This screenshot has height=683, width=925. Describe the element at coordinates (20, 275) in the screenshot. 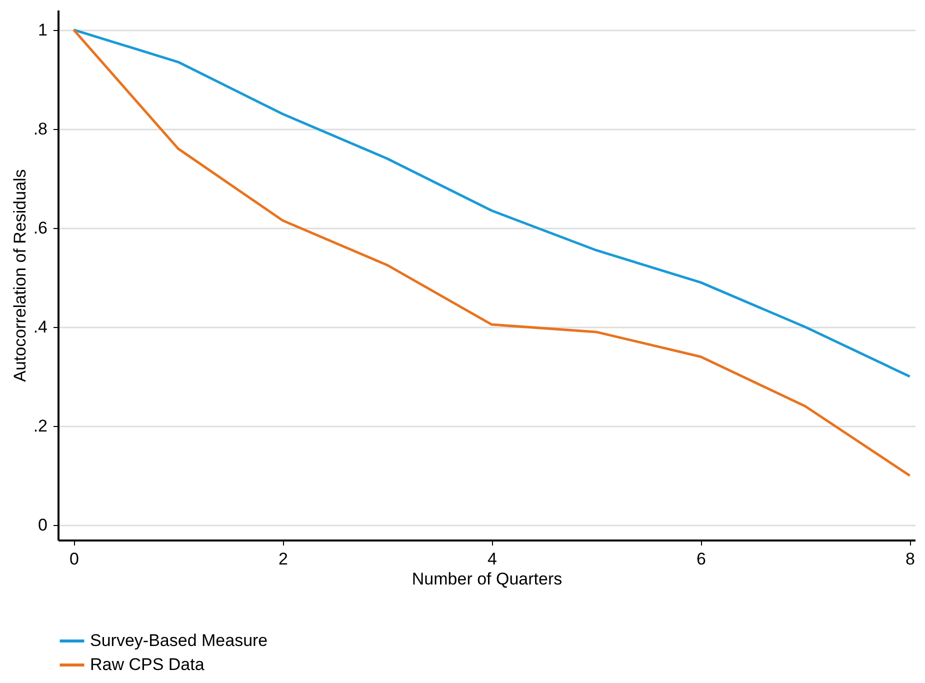

I see `y-axis-title: Autocorrelation of Residuals` at that location.